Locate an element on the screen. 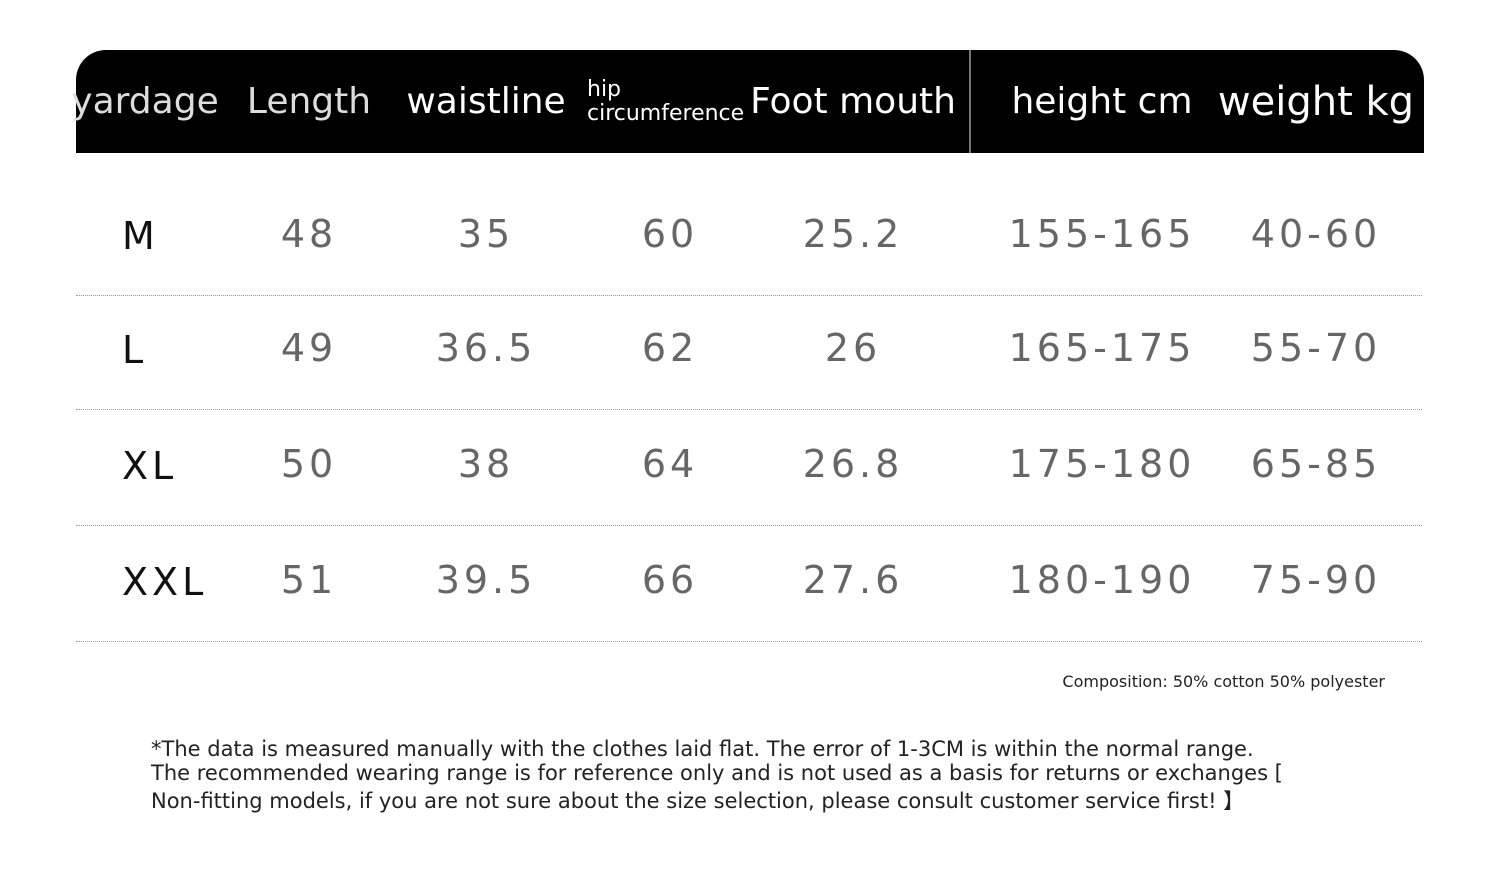 The image size is (1500, 873). value-cell: 66 is located at coordinates (670, 580).